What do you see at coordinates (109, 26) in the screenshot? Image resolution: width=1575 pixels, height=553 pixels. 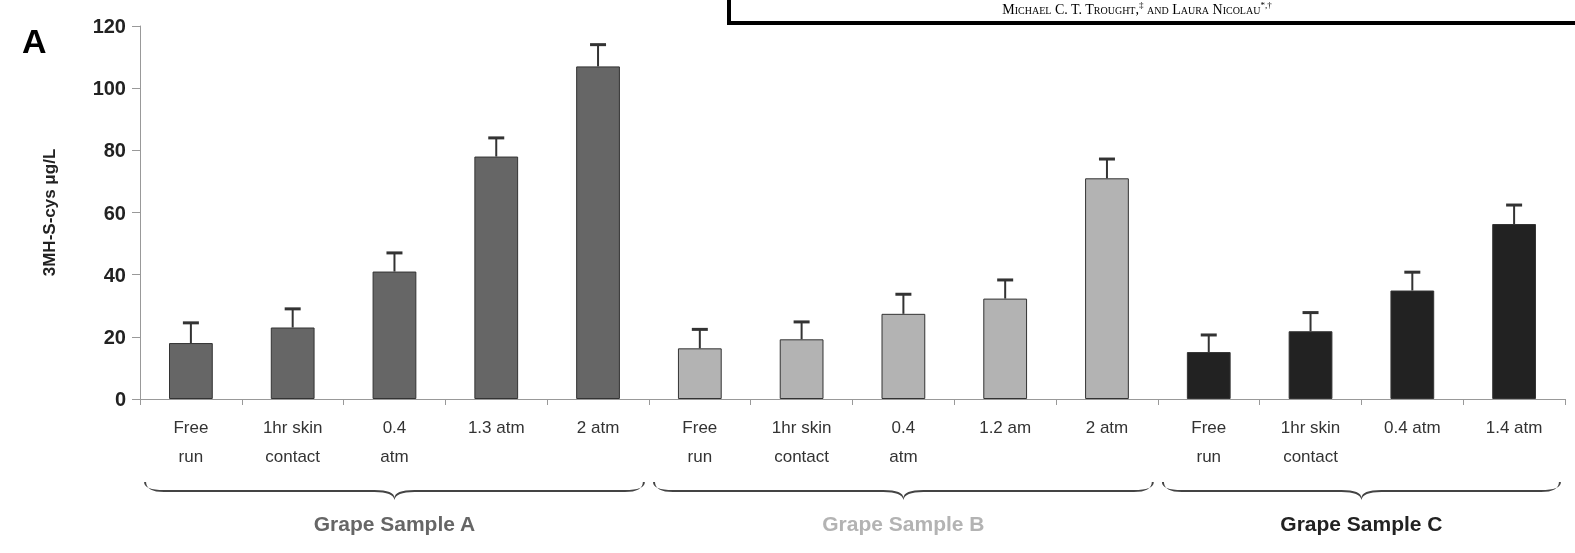 I see `y-tick-label: 120` at bounding box center [109, 26].